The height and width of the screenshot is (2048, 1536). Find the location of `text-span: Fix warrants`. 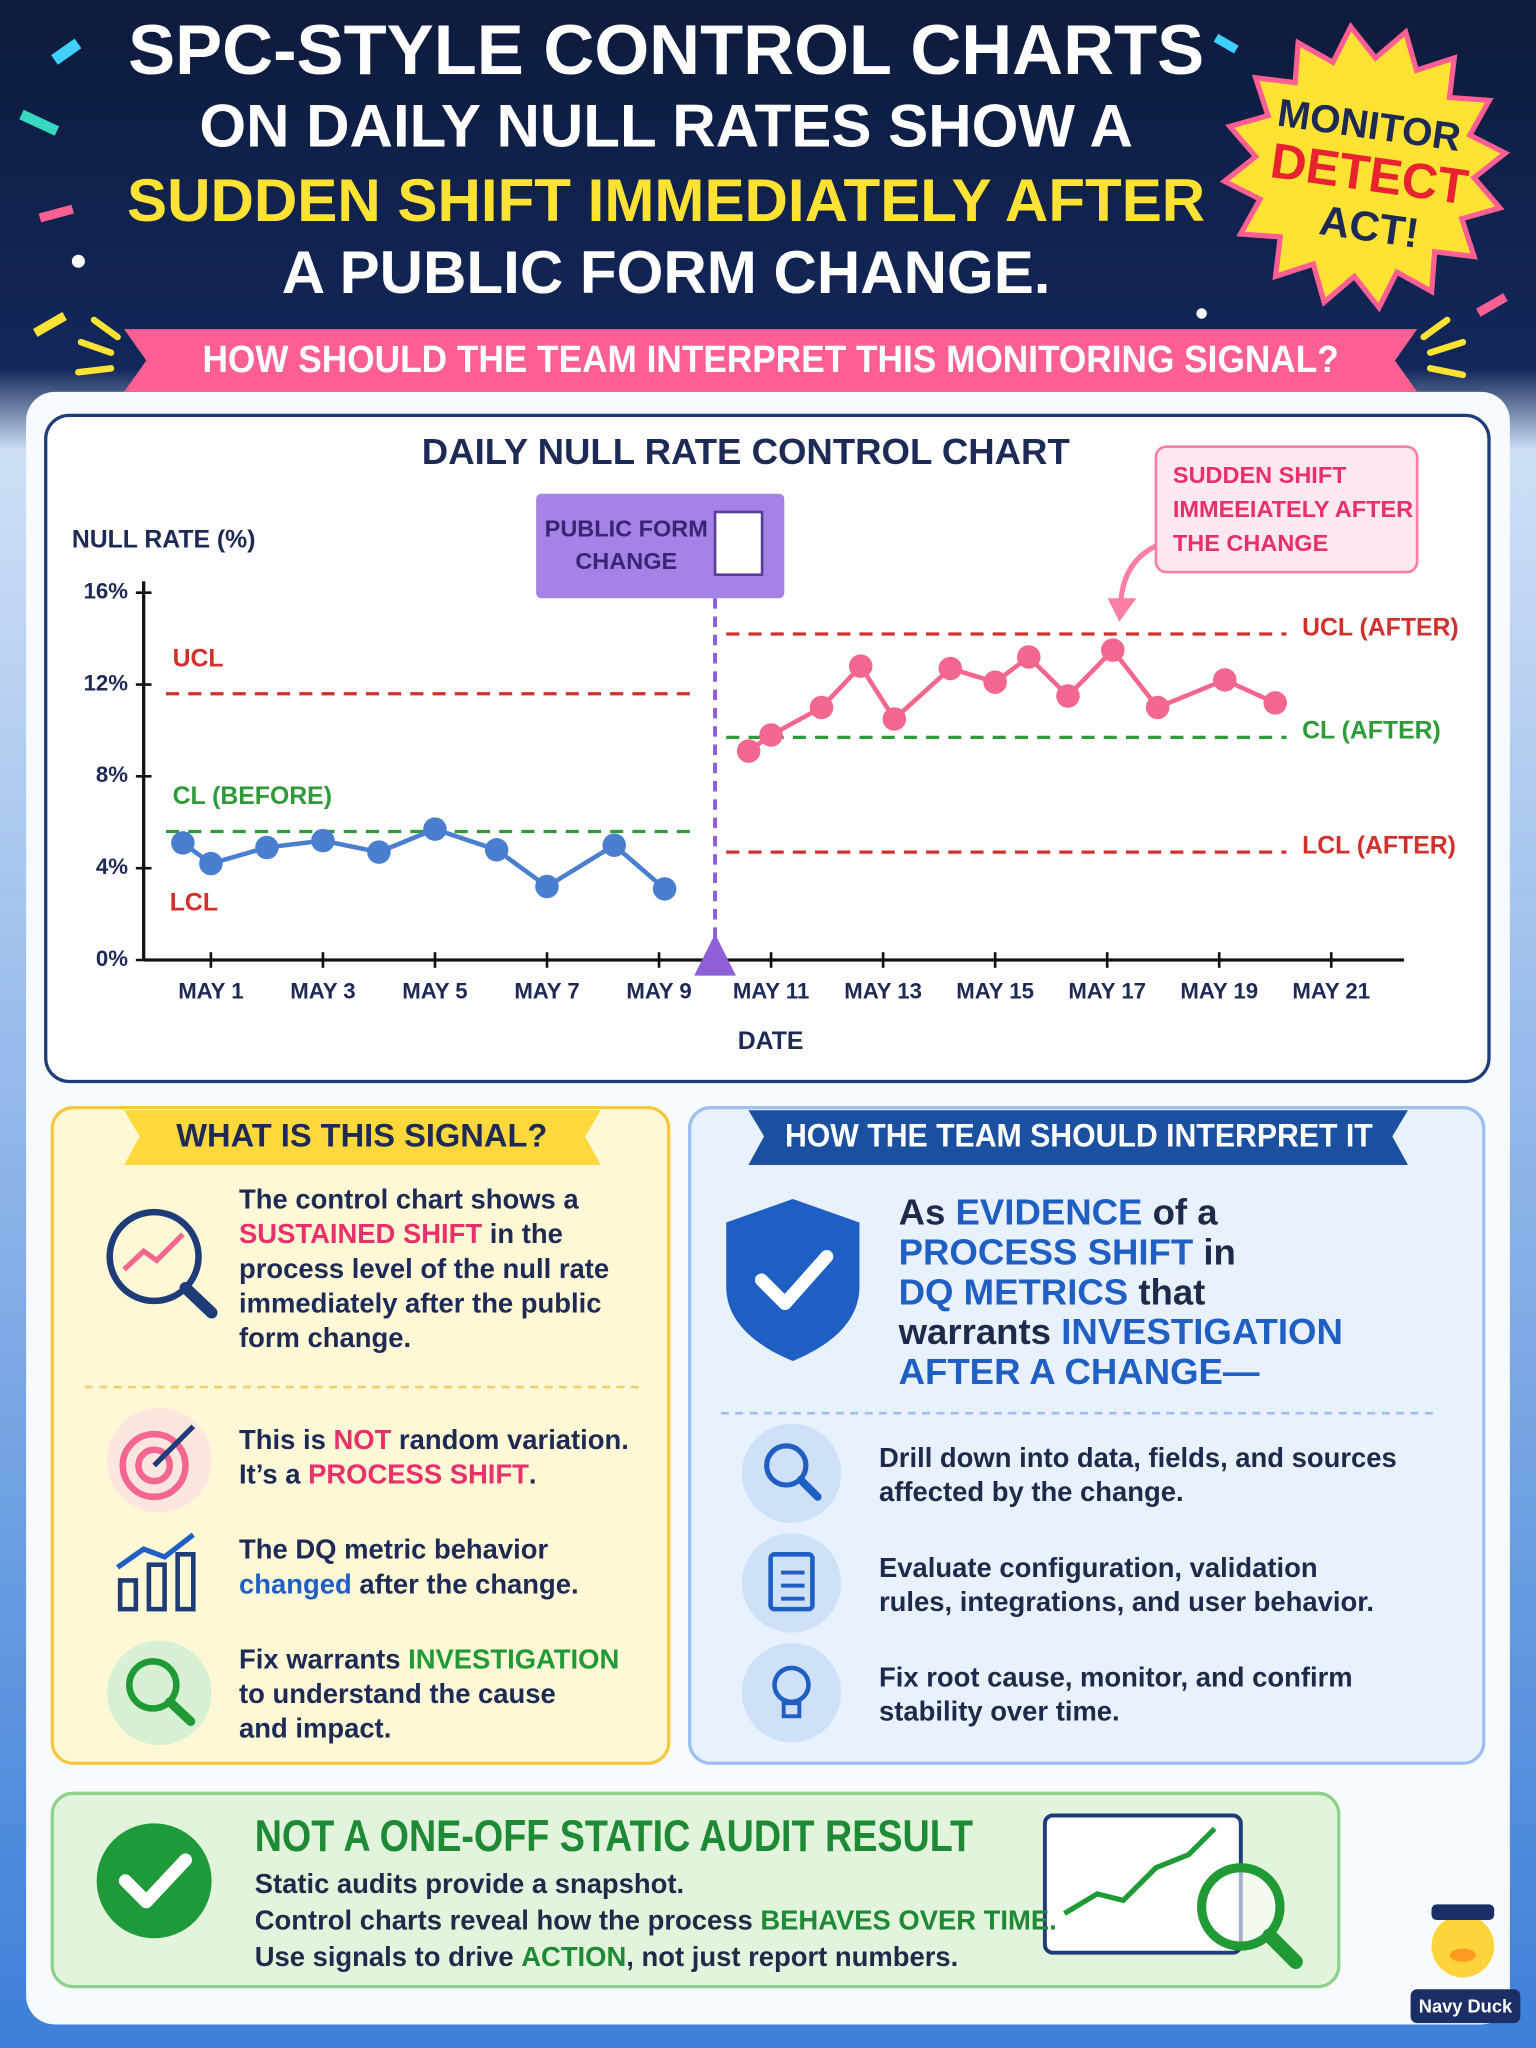

text-span: Fix warrants is located at coordinates (323, 1659).